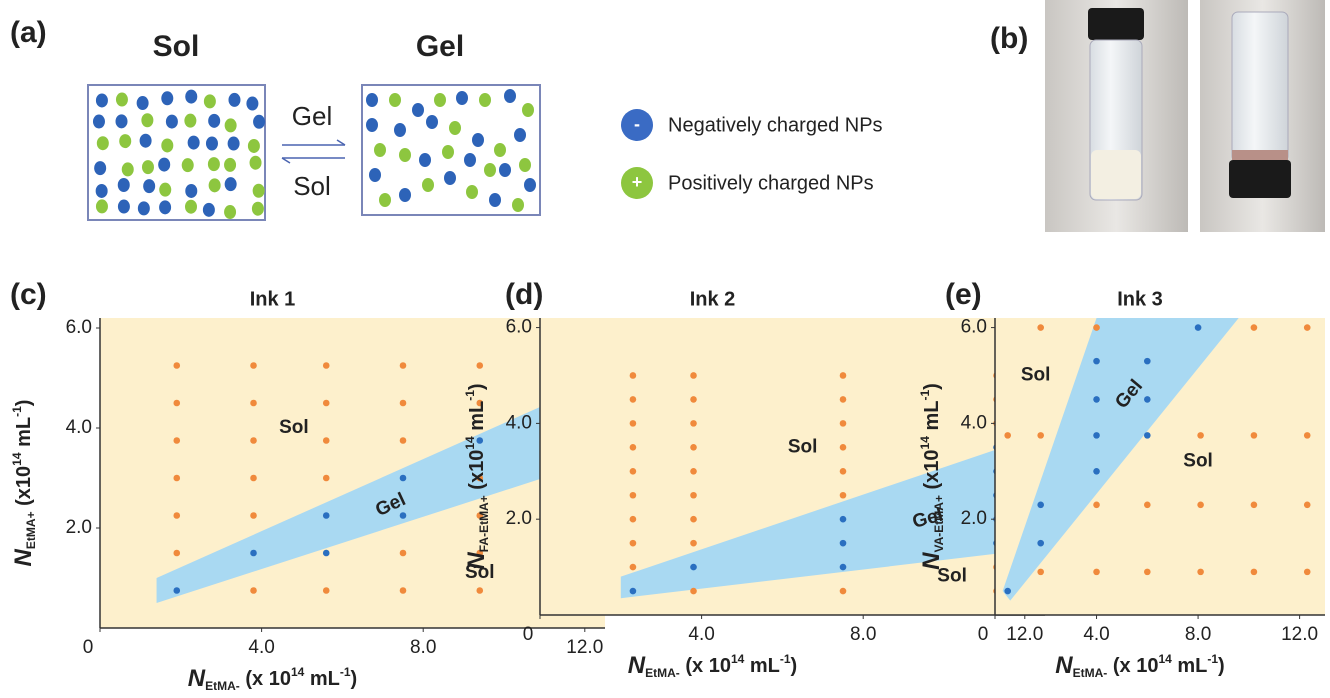 The image size is (1330, 698). What do you see at coordinates (637, 125) in the screenshot?
I see `legend-marker` at bounding box center [637, 125].